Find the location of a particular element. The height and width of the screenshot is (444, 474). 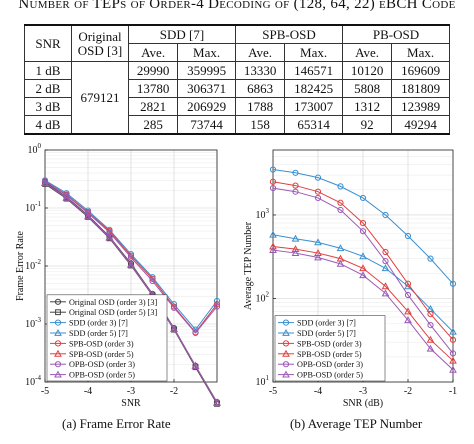

cell: 92 is located at coordinates (367, 125).